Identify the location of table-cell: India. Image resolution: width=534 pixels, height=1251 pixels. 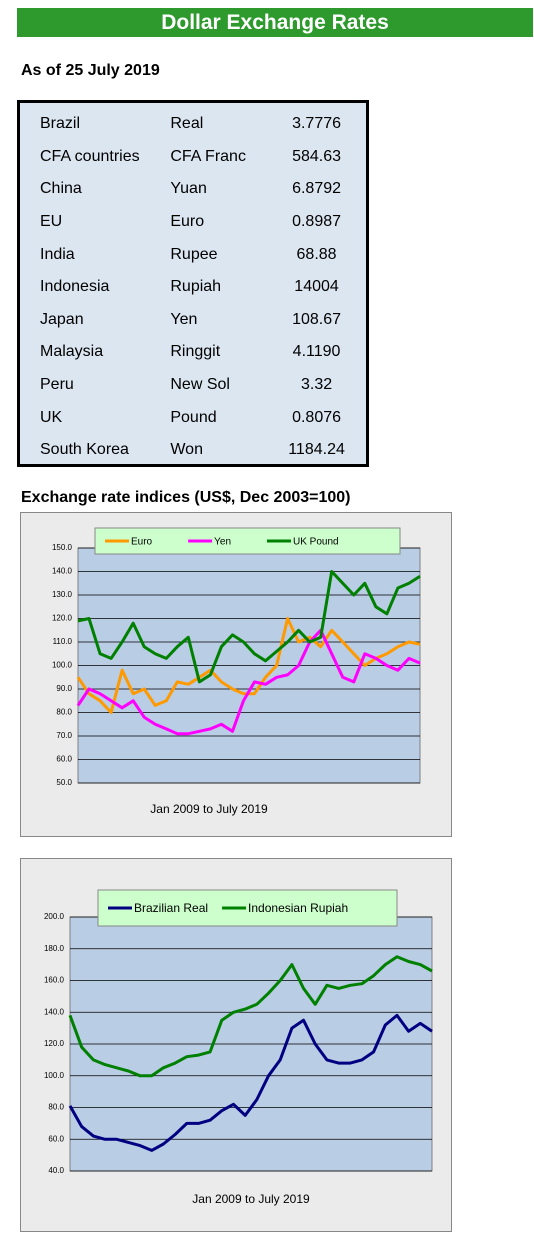
(57, 254).